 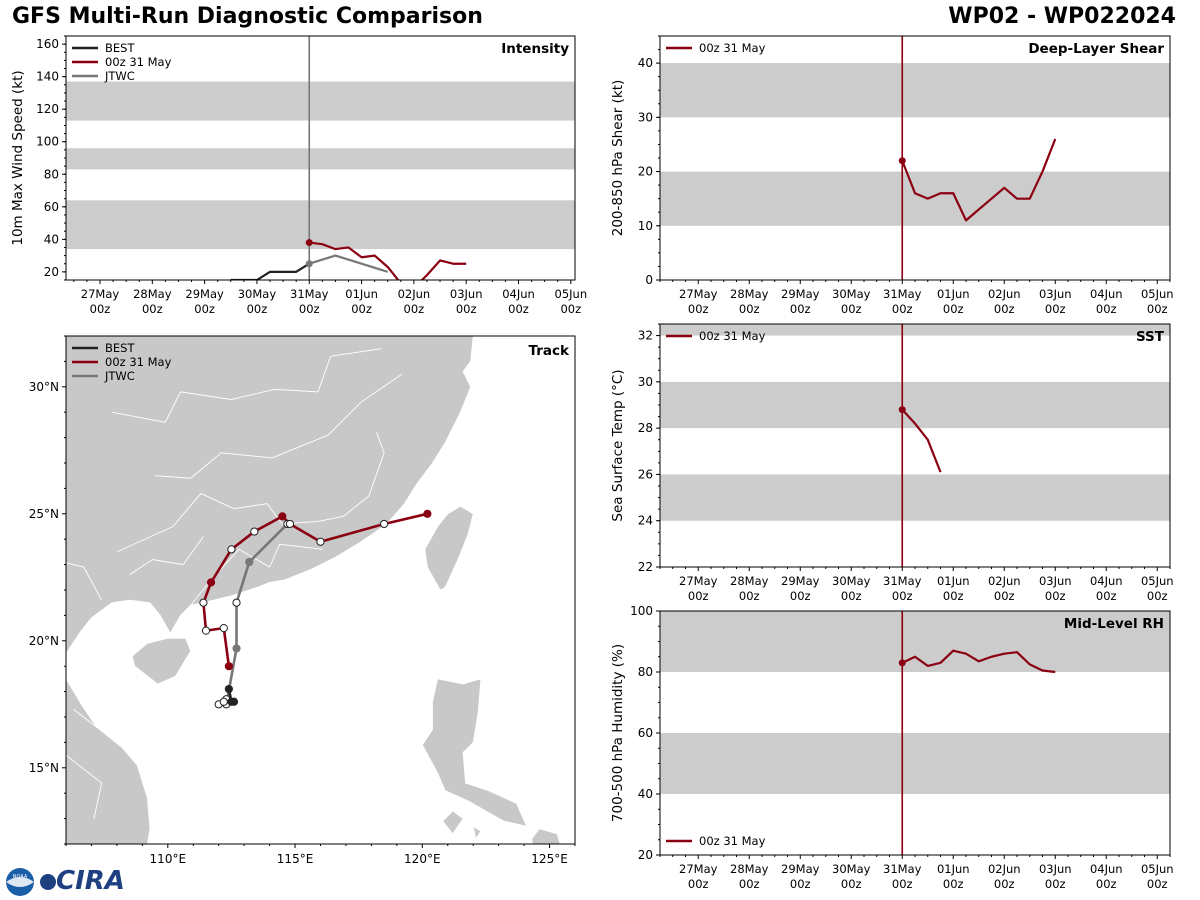 What do you see at coordinates (309, 264) in the screenshot?
I see `series-marker-jtwc` at bounding box center [309, 264].